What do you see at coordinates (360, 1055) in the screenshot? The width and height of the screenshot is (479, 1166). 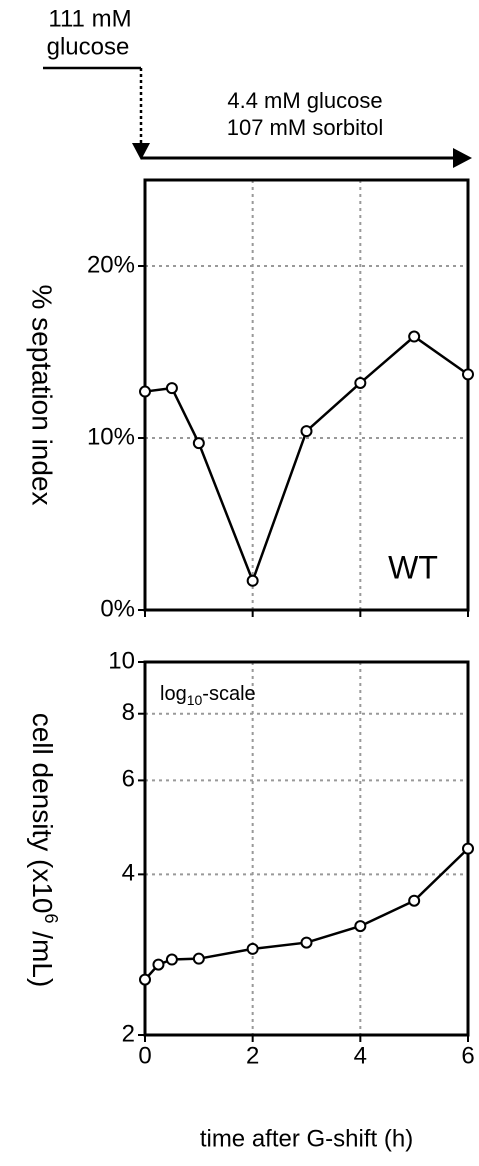 I see `x-tick-label: 4` at bounding box center [360, 1055].